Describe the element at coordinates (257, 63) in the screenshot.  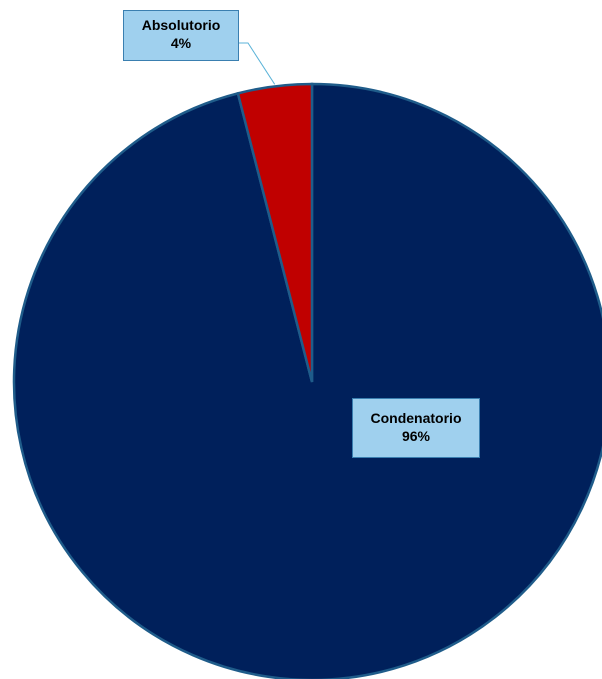
I see `leader-line-absolutorio` at that location.